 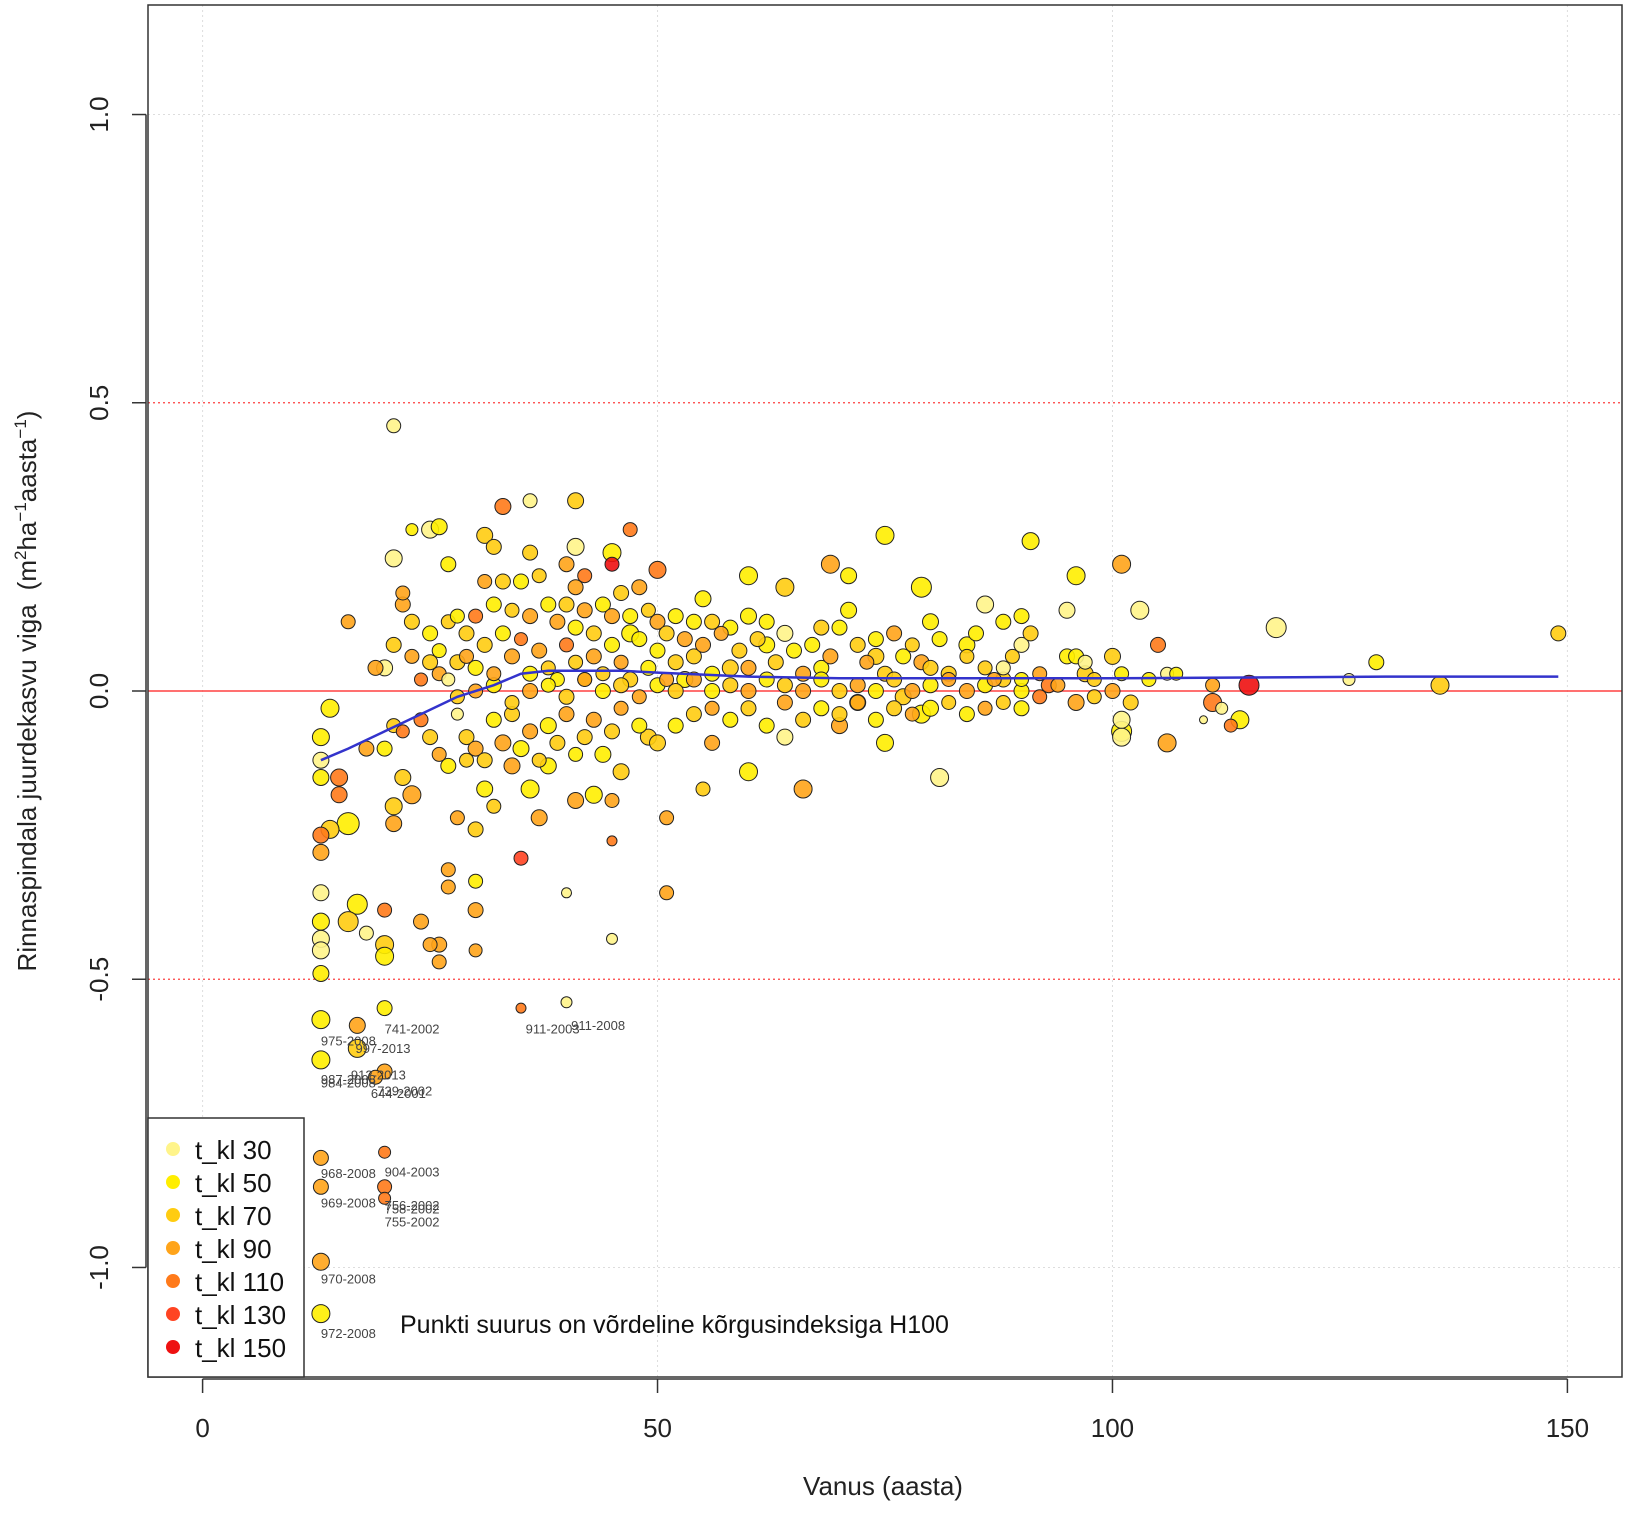 What do you see at coordinates (240, 1348) in the screenshot?
I see `legend-label: t_kl 150` at bounding box center [240, 1348].